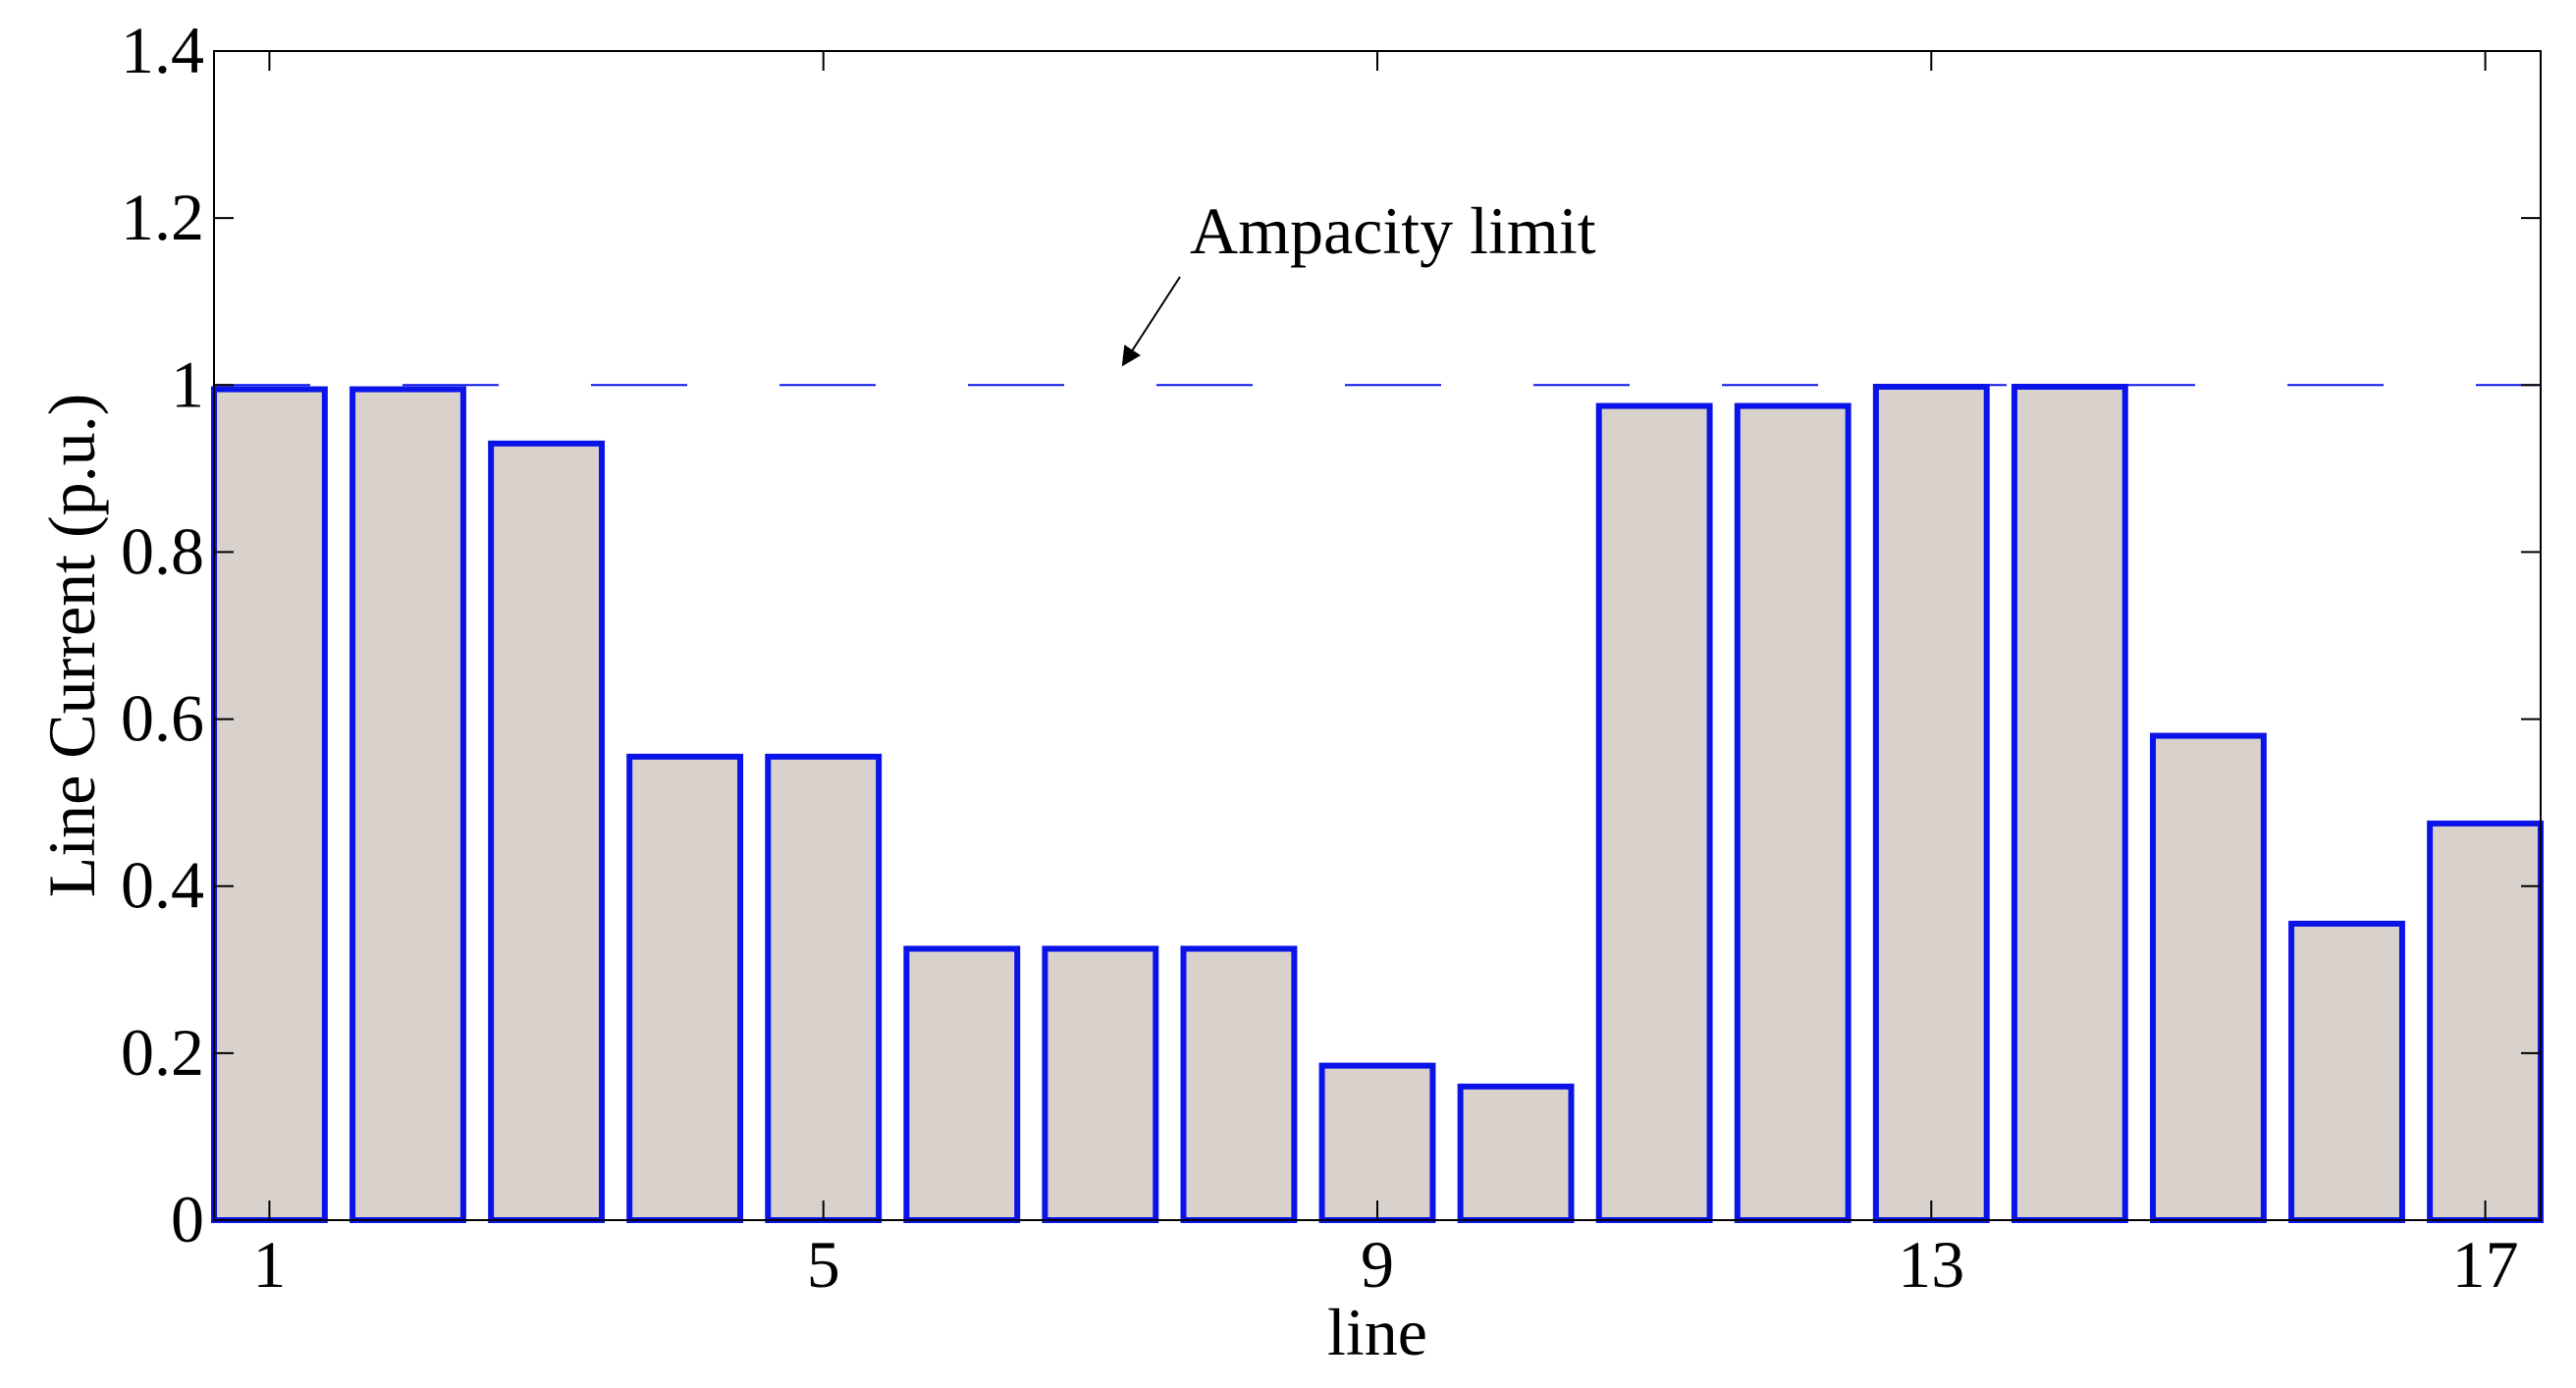  Describe the element at coordinates (1393, 230) in the screenshot. I see `ampacity-limit-annotation: Ampacity limit` at that location.